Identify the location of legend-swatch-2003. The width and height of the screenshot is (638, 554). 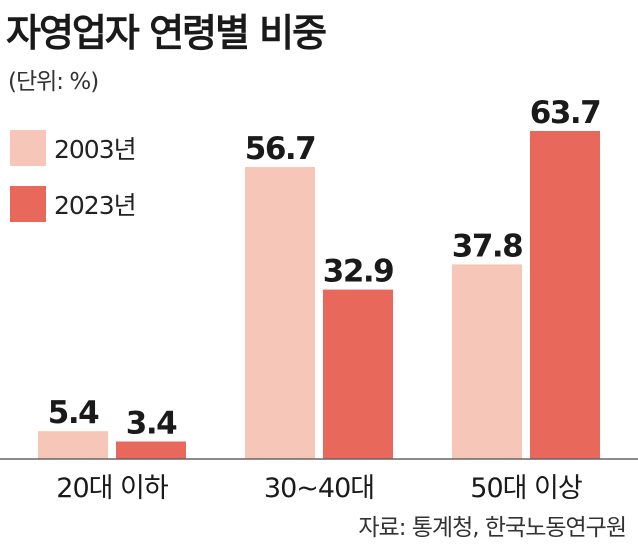
(28, 148).